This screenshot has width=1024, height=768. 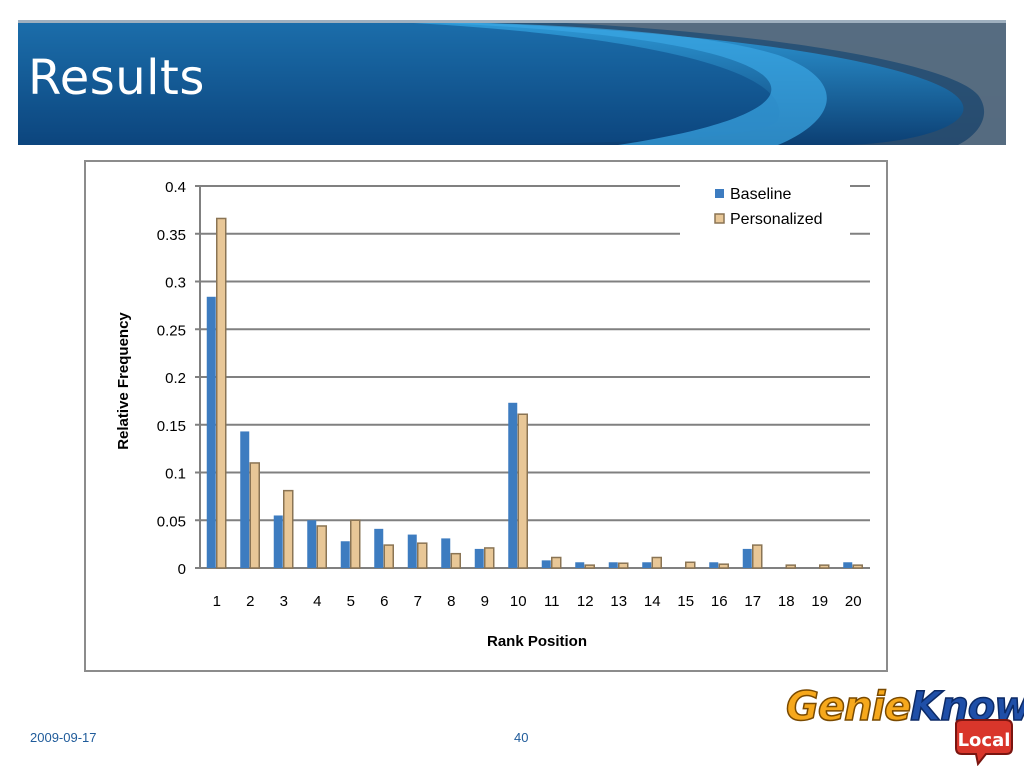 What do you see at coordinates (819, 601) in the screenshot?
I see `x-tick-label: 19` at bounding box center [819, 601].